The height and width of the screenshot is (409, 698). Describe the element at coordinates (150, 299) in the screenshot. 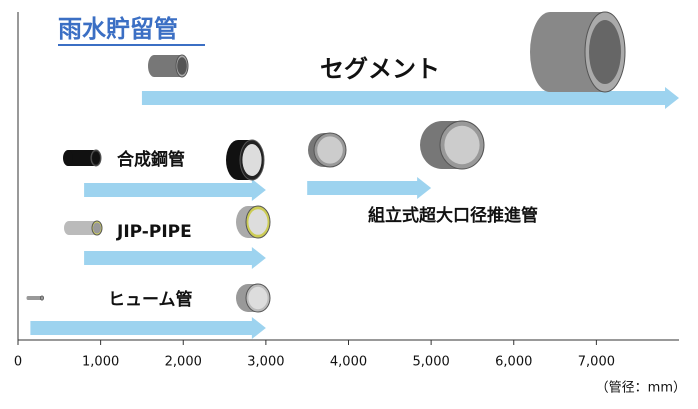

I see `range-label: ヒューム管` at that location.